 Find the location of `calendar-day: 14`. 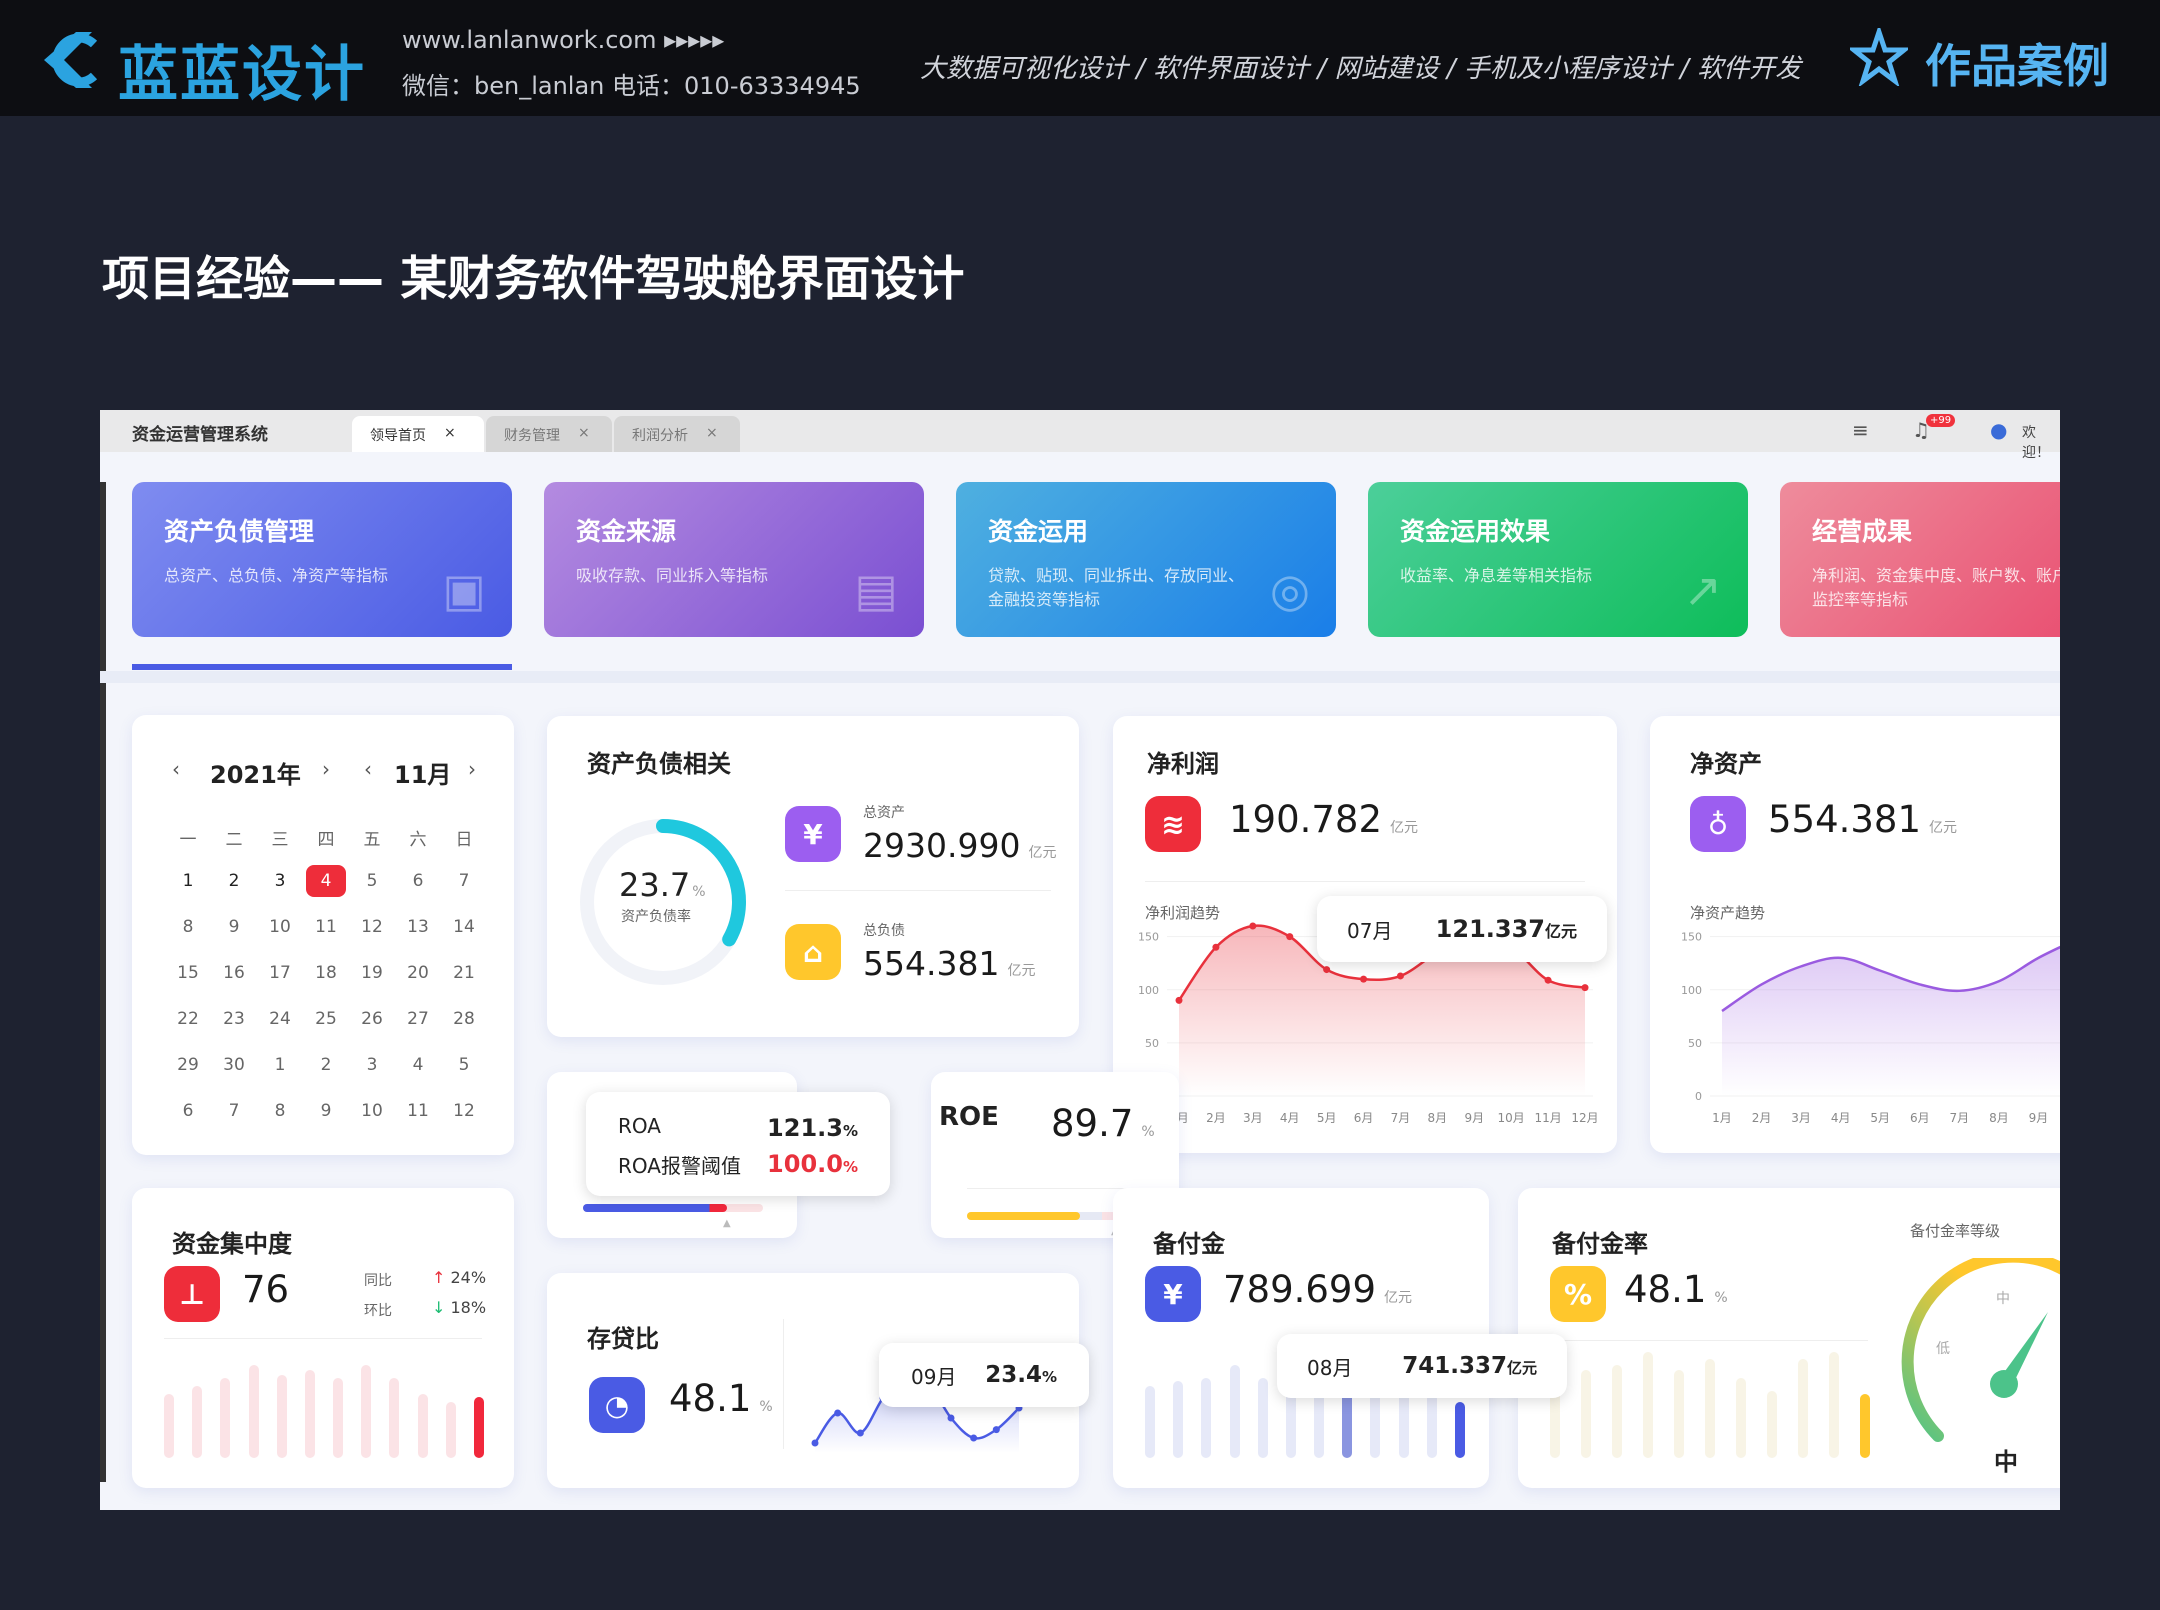

calendar-day: 14 is located at coordinates (464, 927).